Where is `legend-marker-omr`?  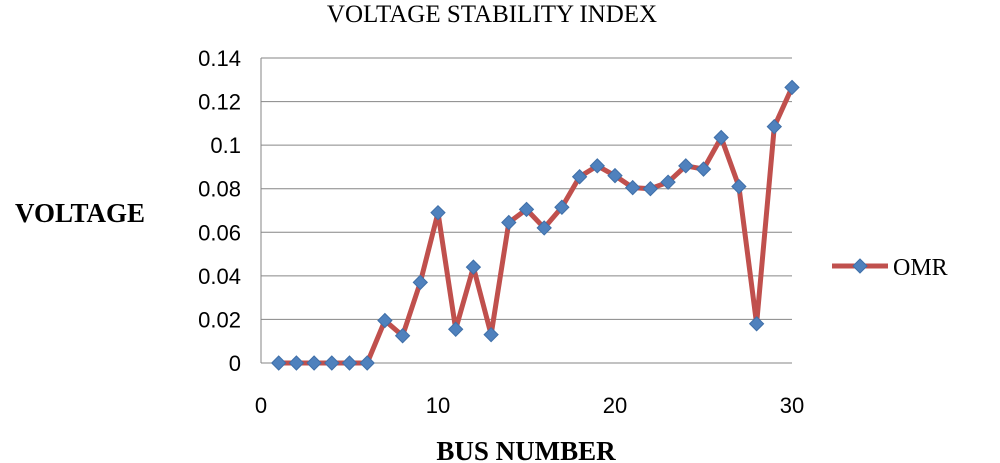
legend-marker-omr is located at coordinates (860, 266).